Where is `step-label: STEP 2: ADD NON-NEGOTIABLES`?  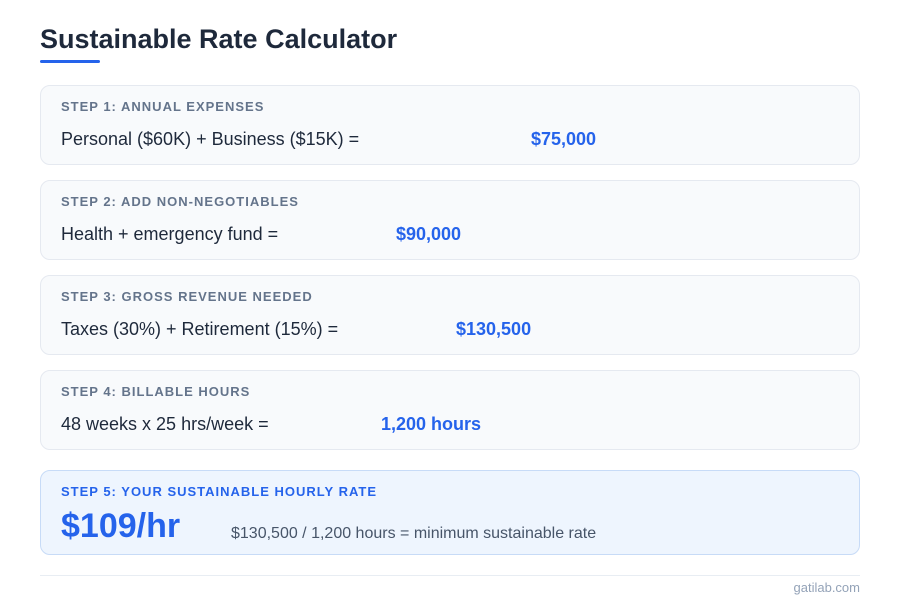
step-label: STEP 2: ADD NON-NEGOTIABLES is located at coordinates (180, 201).